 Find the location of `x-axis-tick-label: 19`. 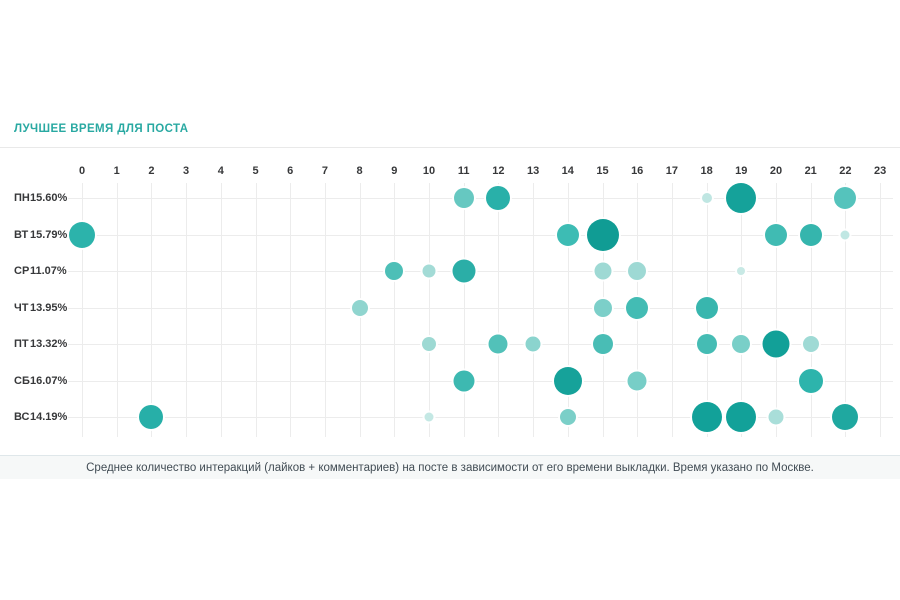

x-axis-tick-label: 19 is located at coordinates (741, 171).